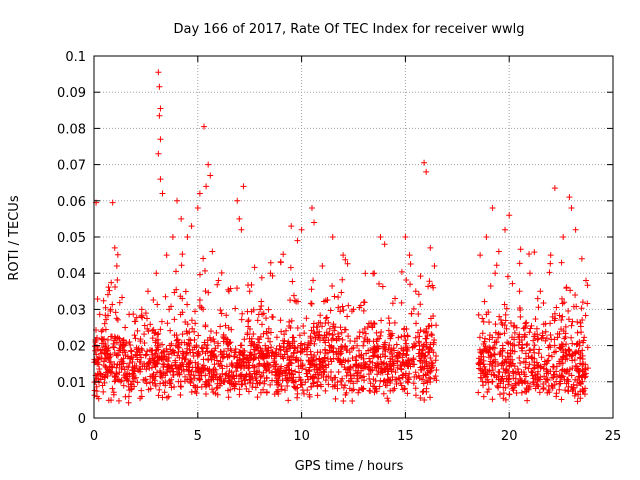  I want to click on x-tick-label: 20, so click(509, 436).